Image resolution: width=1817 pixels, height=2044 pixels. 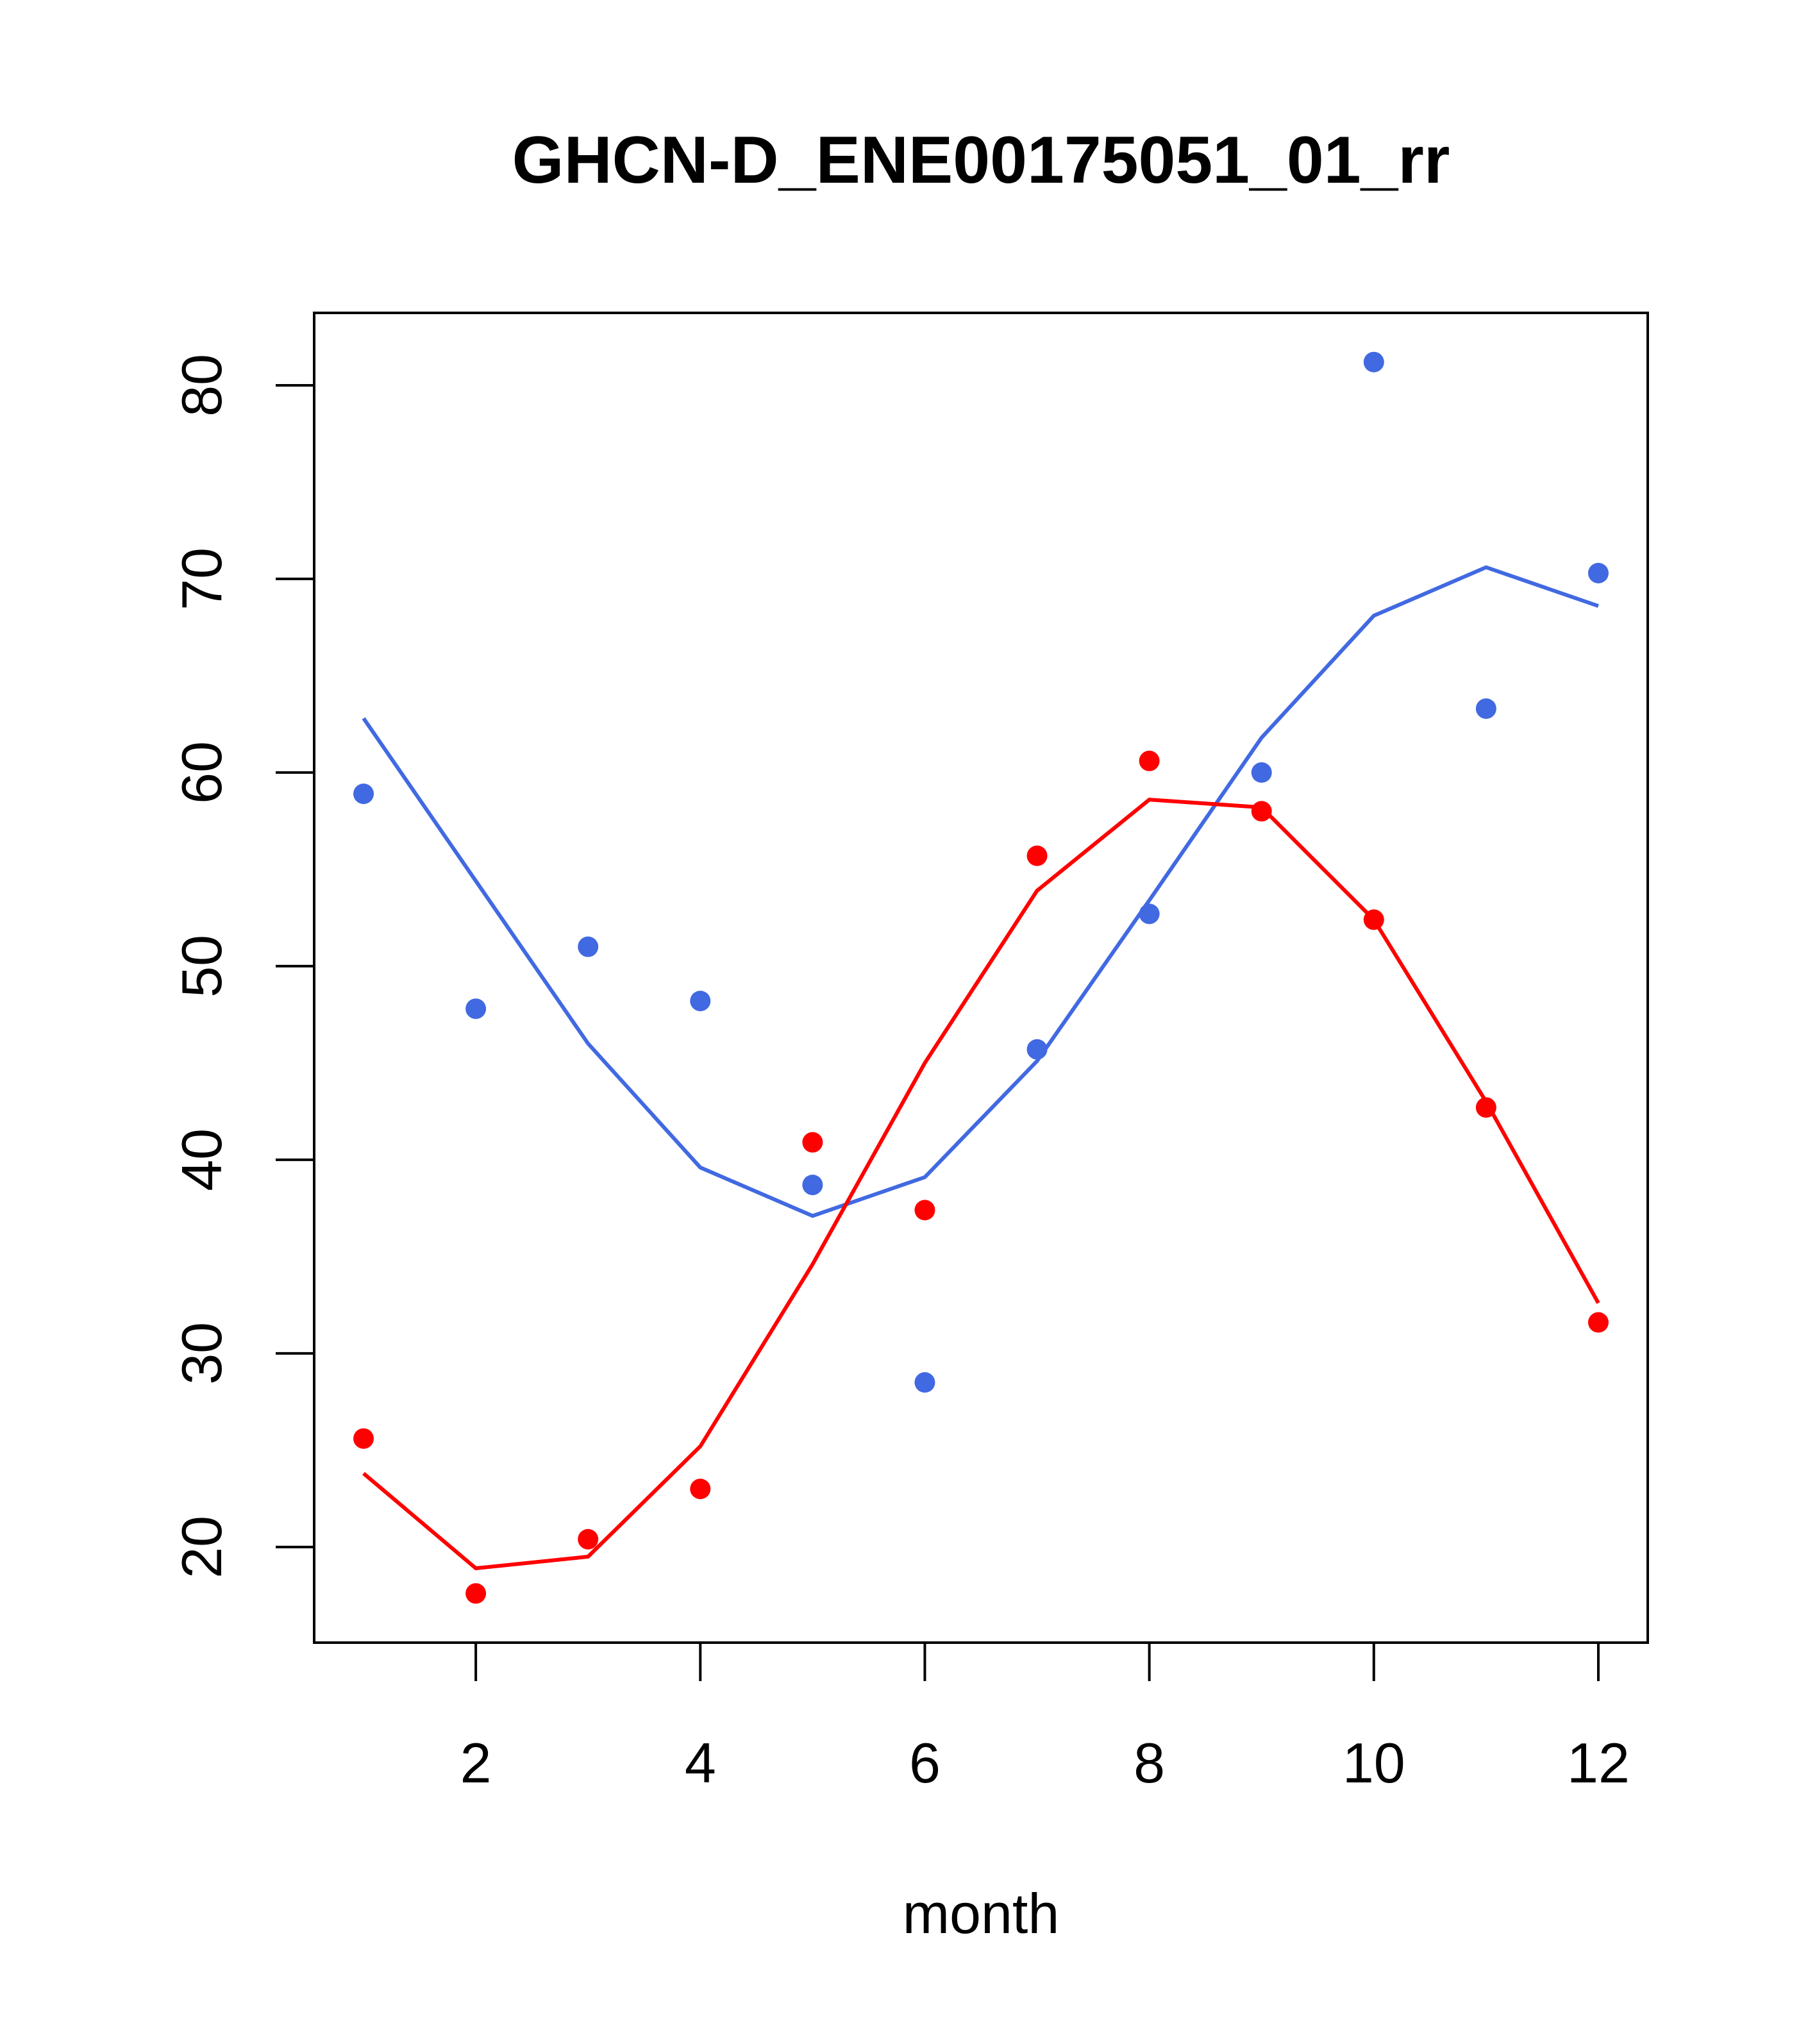 What do you see at coordinates (1149, 1763) in the screenshot?
I see `x-tick-label: 8` at bounding box center [1149, 1763].